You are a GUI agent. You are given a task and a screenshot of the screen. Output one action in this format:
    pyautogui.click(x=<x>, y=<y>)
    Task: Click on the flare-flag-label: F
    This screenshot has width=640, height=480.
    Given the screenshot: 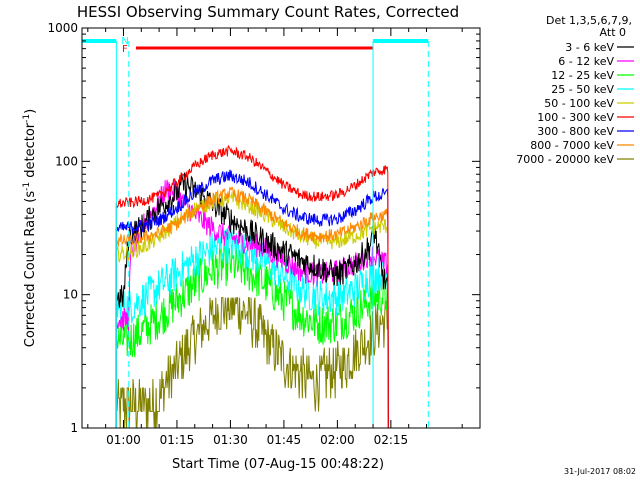 What is the action you would take?
    pyautogui.click(x=125, y=49)
    